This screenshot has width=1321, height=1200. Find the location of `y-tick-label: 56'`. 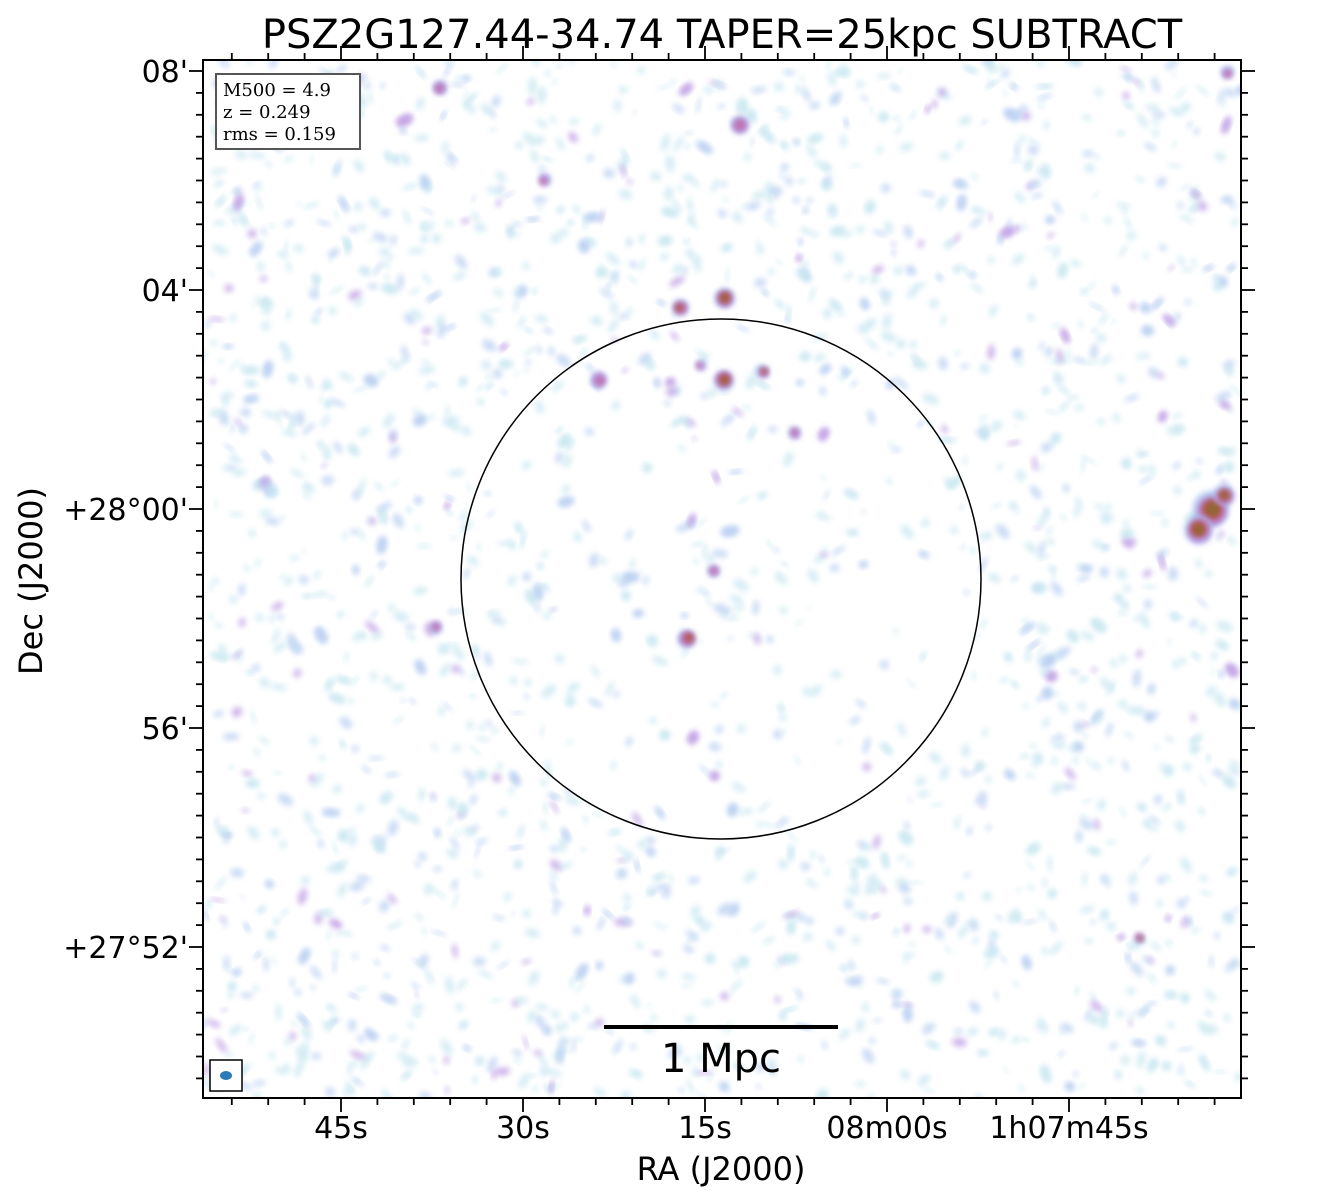

y-tick-label: 56' is located at coordinates (165, 729).